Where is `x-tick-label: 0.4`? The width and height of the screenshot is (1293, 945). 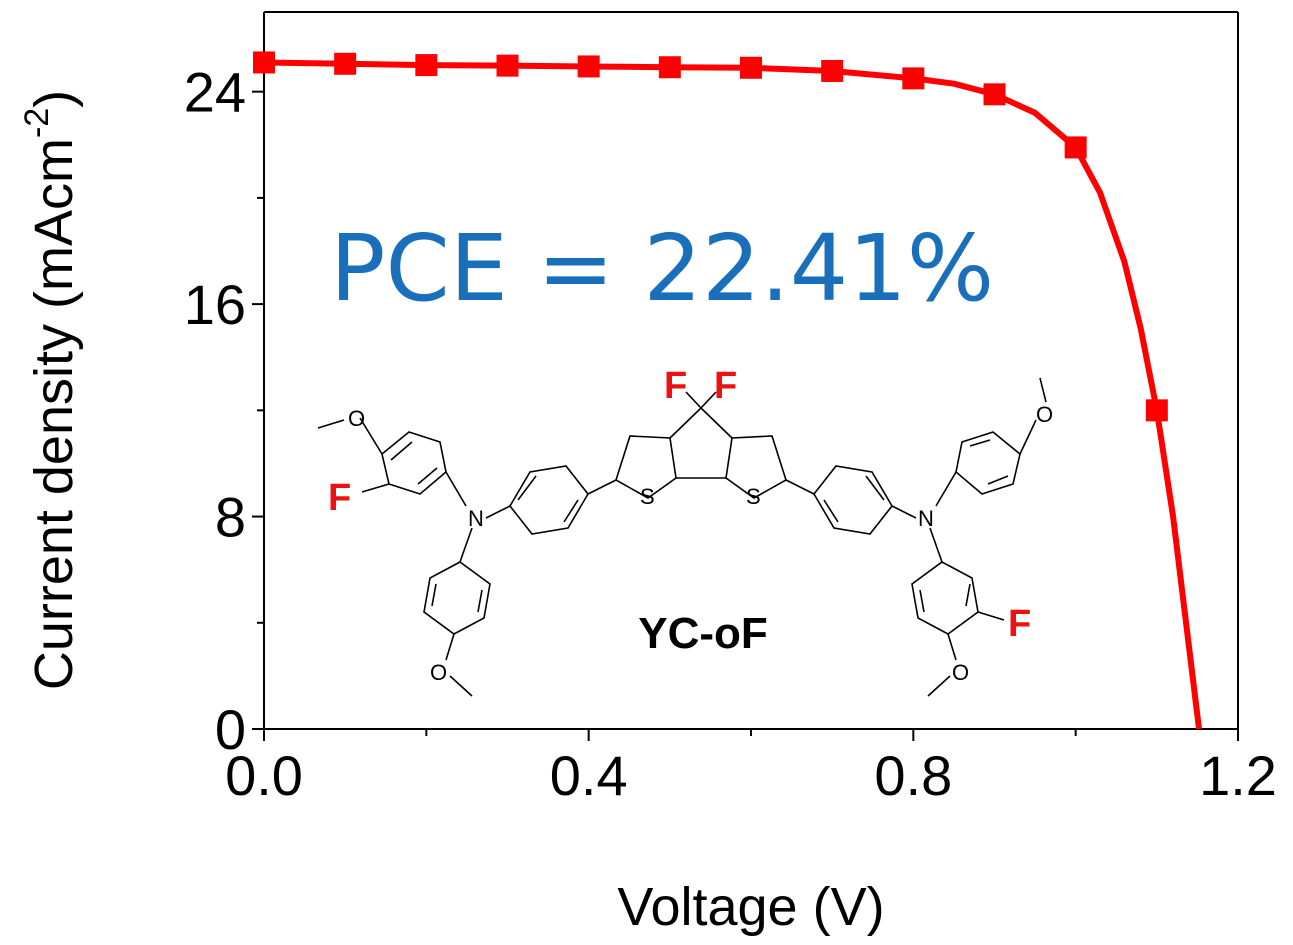 x-tick-label: 0.4 is located at coordinates (589, 775).